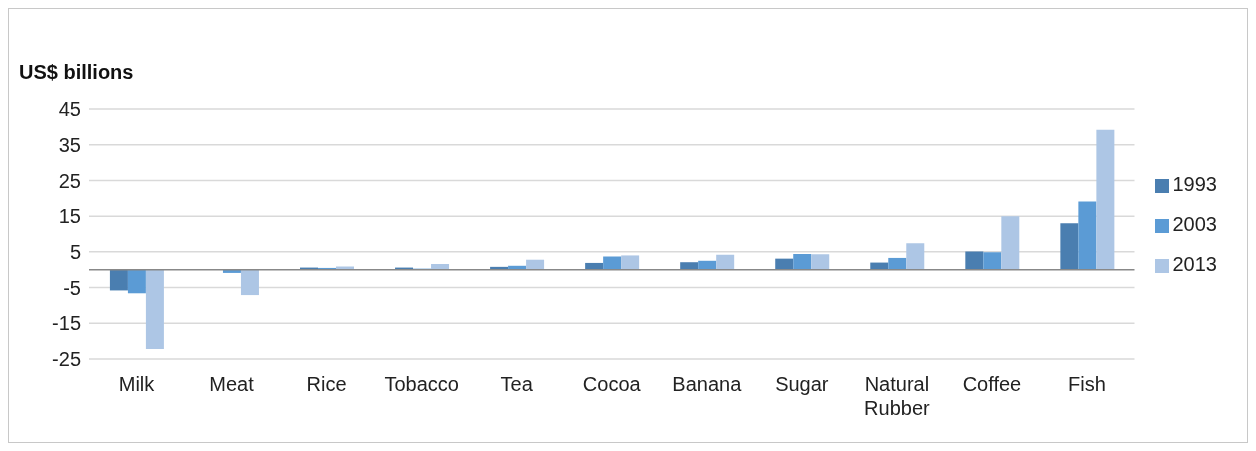  What do you see at coordinates (421, 384) in the screenshot?
I see `x-tick-label: Tobacco` at bounding box center [421, 384].